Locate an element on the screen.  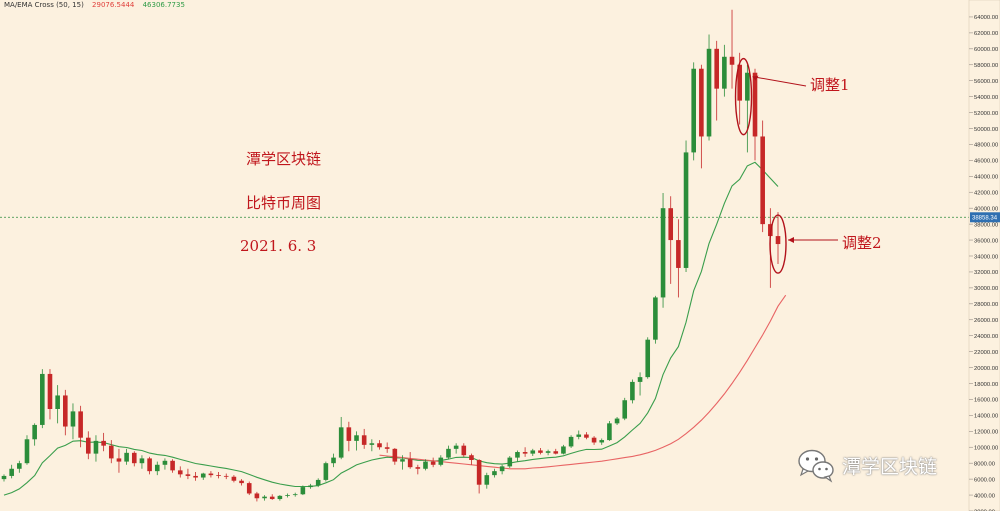
tick-label: 26000.00 is located at coordinates (986, 321).